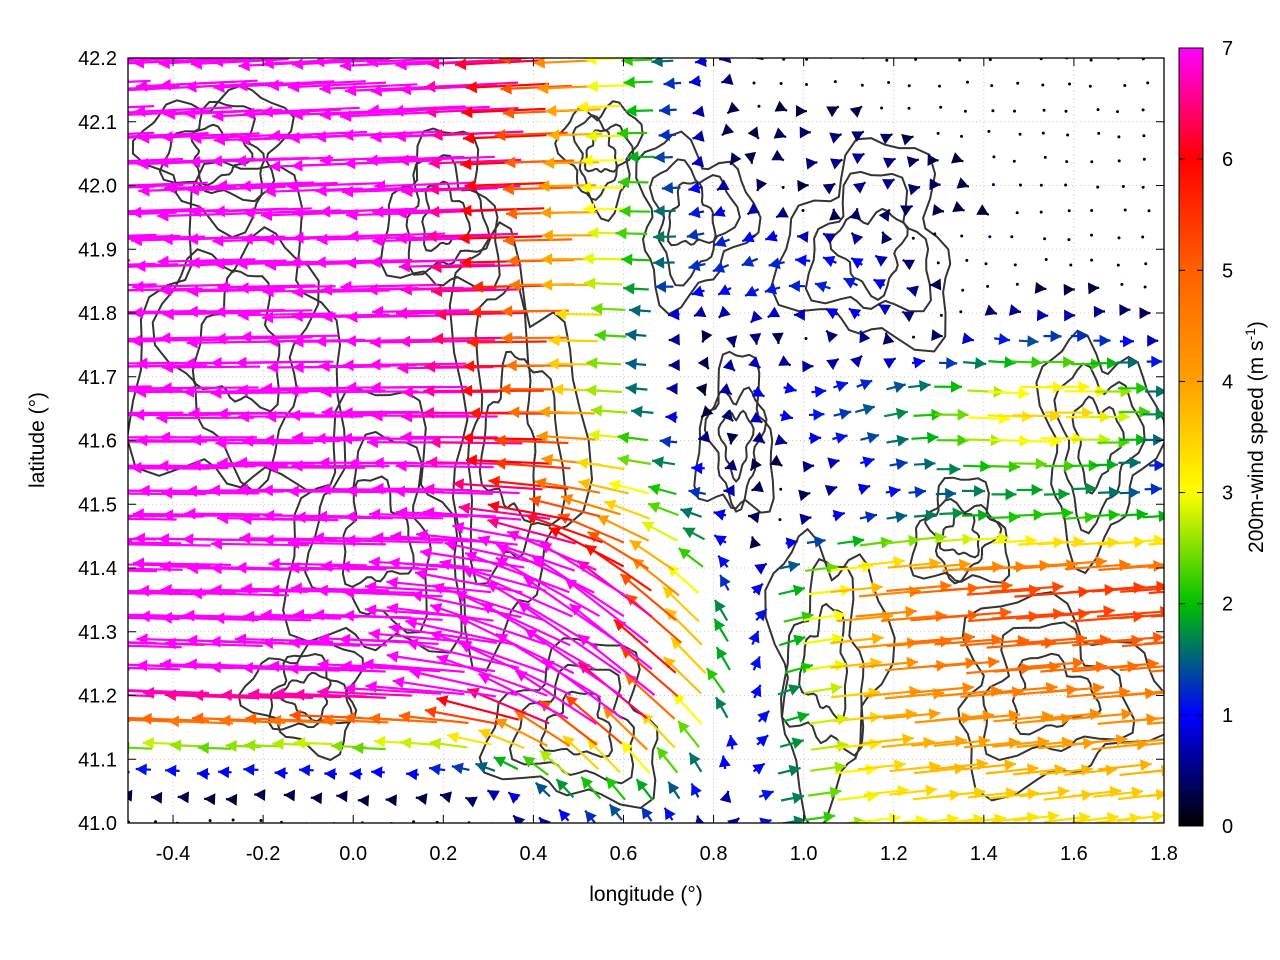 The image size is (1280, 960). What do you see at coordinates (714, 854) in the screenshot?
I see `x-tick-label: 0.8` at bounding box center [714, 854].